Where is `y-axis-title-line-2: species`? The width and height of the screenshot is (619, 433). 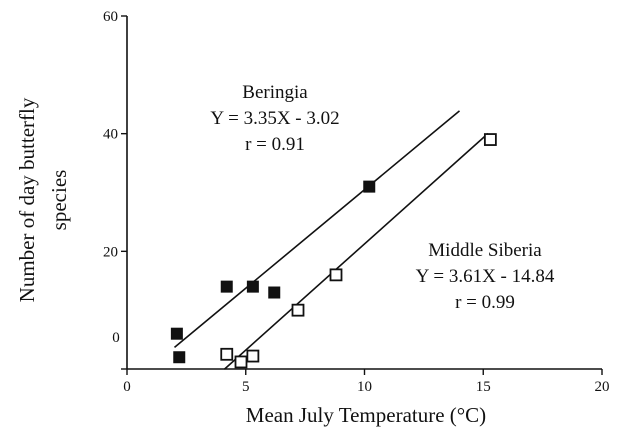
y-axis-title-line-2: species is located at coordinates (59, 200).